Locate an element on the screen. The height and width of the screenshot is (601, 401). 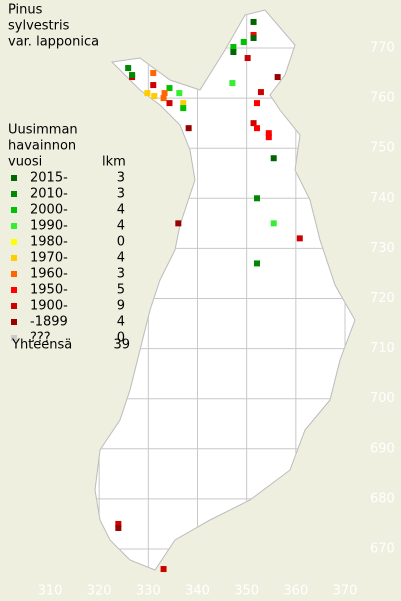
legend-label: 1900- is located at coordinates (49, 306).